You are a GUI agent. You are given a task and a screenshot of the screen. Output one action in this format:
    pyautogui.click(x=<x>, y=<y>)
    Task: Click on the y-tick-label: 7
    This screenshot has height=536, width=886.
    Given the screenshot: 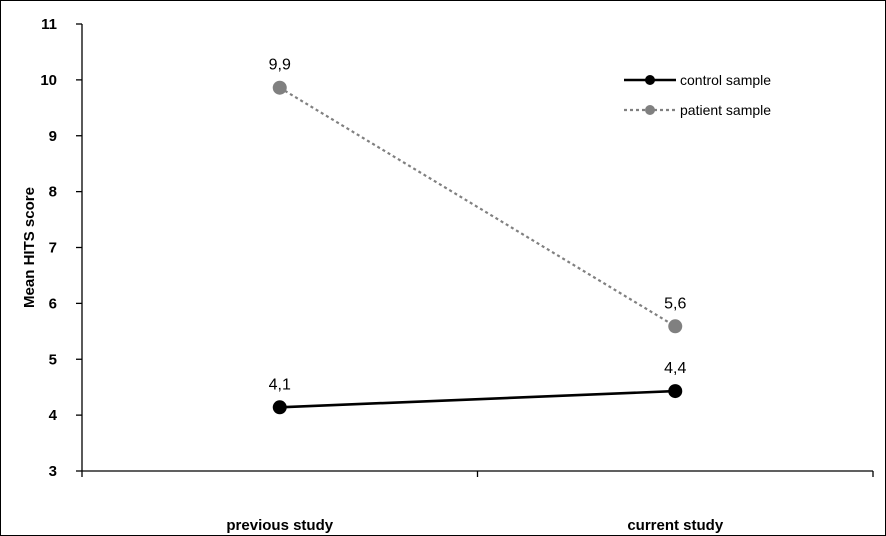 What is the action you would take?
    pyautogui.click(x=53, y=248)
    